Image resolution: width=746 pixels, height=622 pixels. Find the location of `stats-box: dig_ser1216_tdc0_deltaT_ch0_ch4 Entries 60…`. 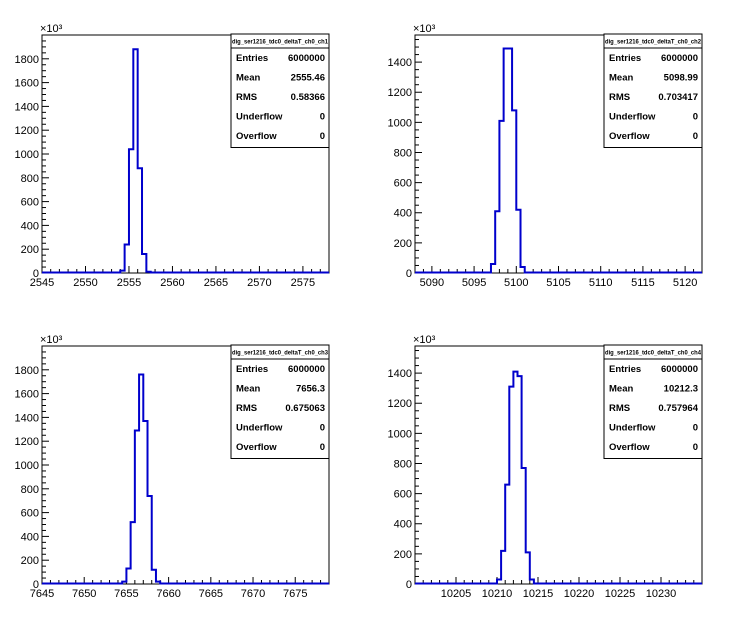

stats-box: dig_ser1216_tdc0_deltaT_ch0_ch4 Entries 60… is located at coordinates (653, 401).